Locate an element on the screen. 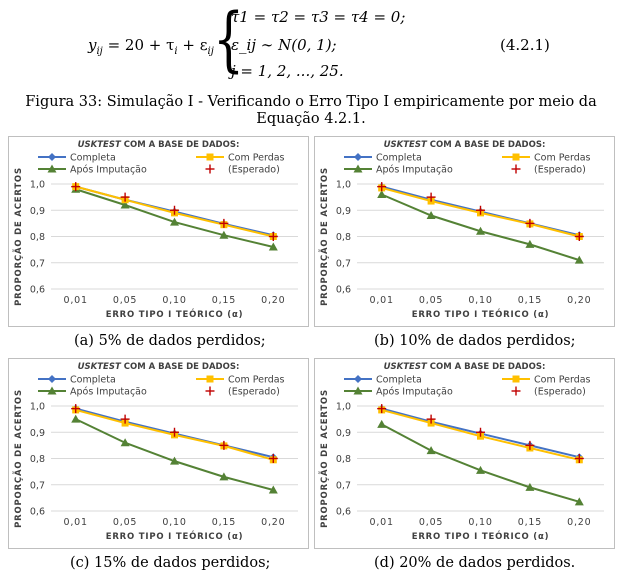 Image resolution: width=622 pixels, height=579 pixels. subcaption-c: (c) 15% de dados perdidos; is located at coordinates (170, 563).